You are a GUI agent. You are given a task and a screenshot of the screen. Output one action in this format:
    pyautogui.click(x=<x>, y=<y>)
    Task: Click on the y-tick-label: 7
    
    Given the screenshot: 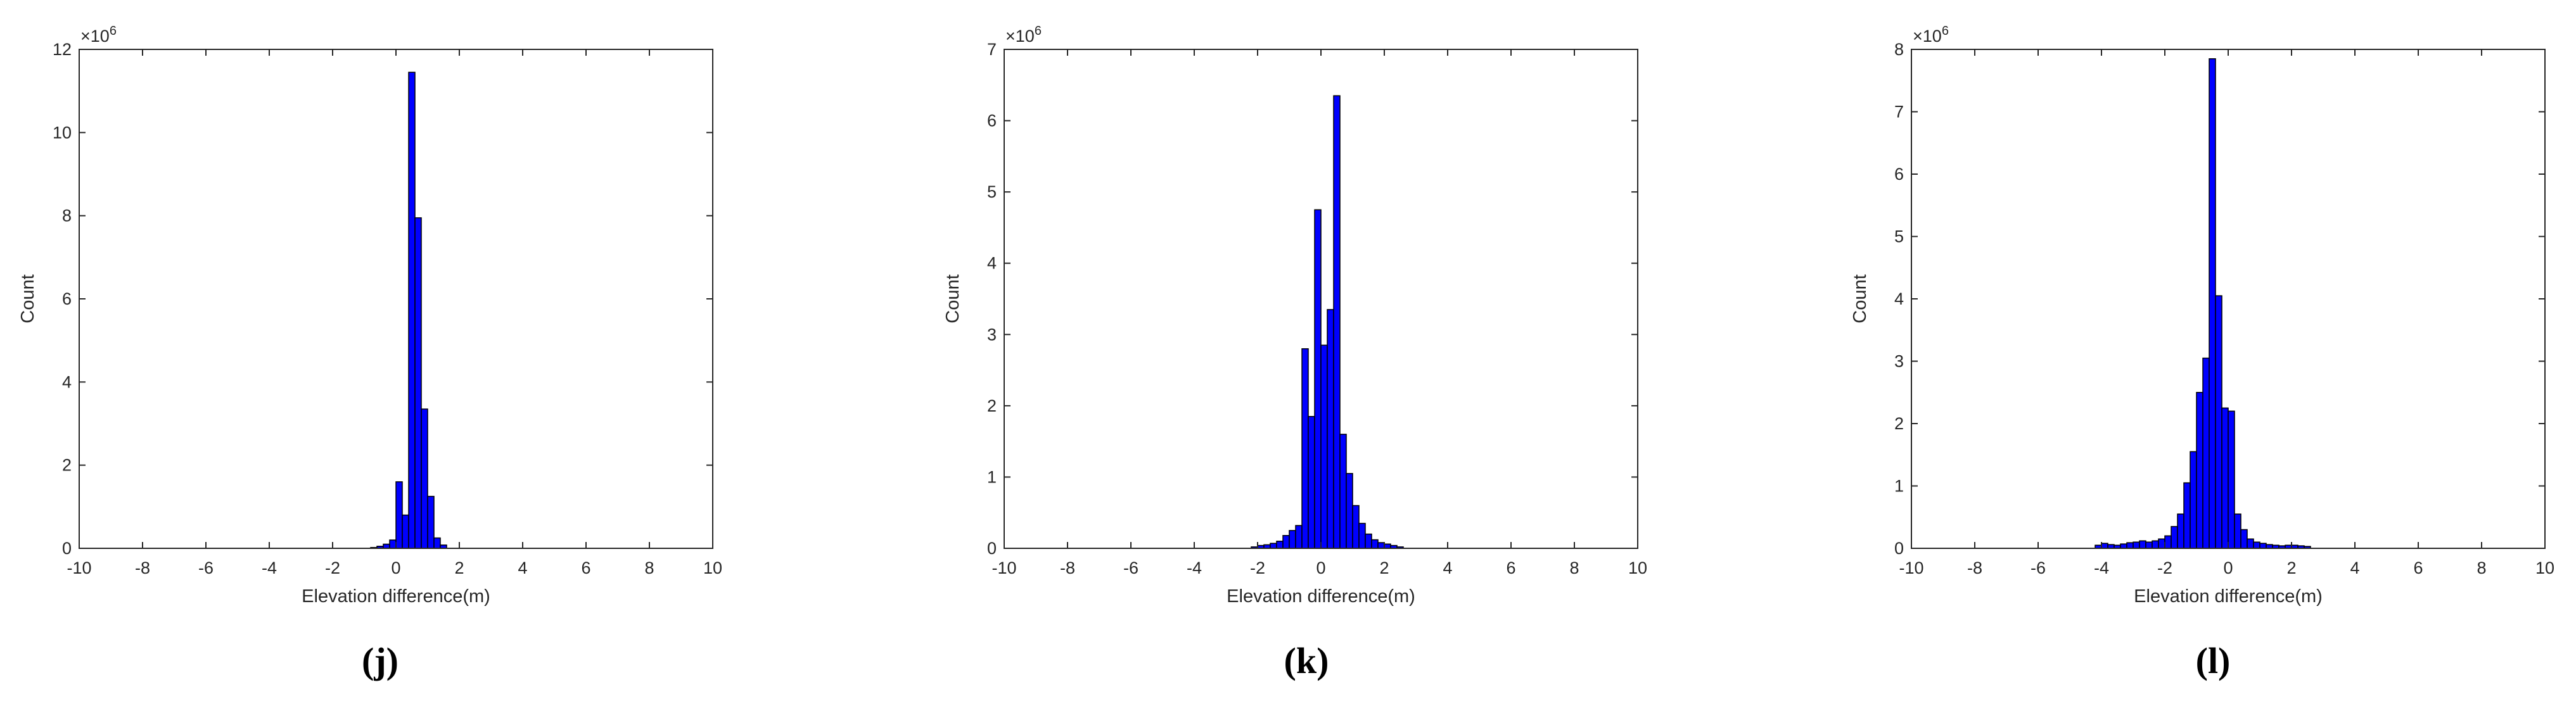 What is the action you would take?
    pyautogui.click(x=992, y=49)
    